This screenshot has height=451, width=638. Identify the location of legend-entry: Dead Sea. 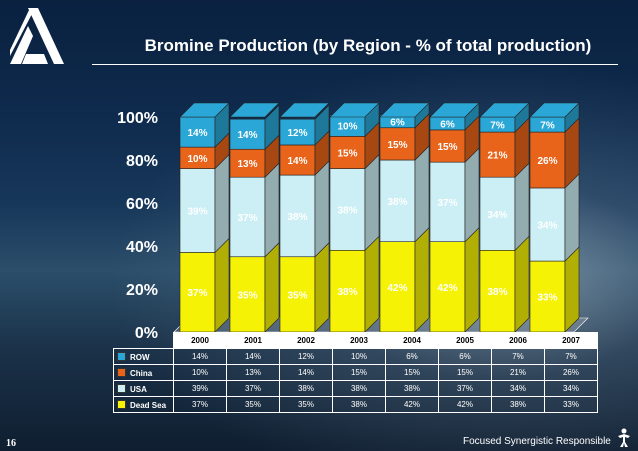
(143, 404).